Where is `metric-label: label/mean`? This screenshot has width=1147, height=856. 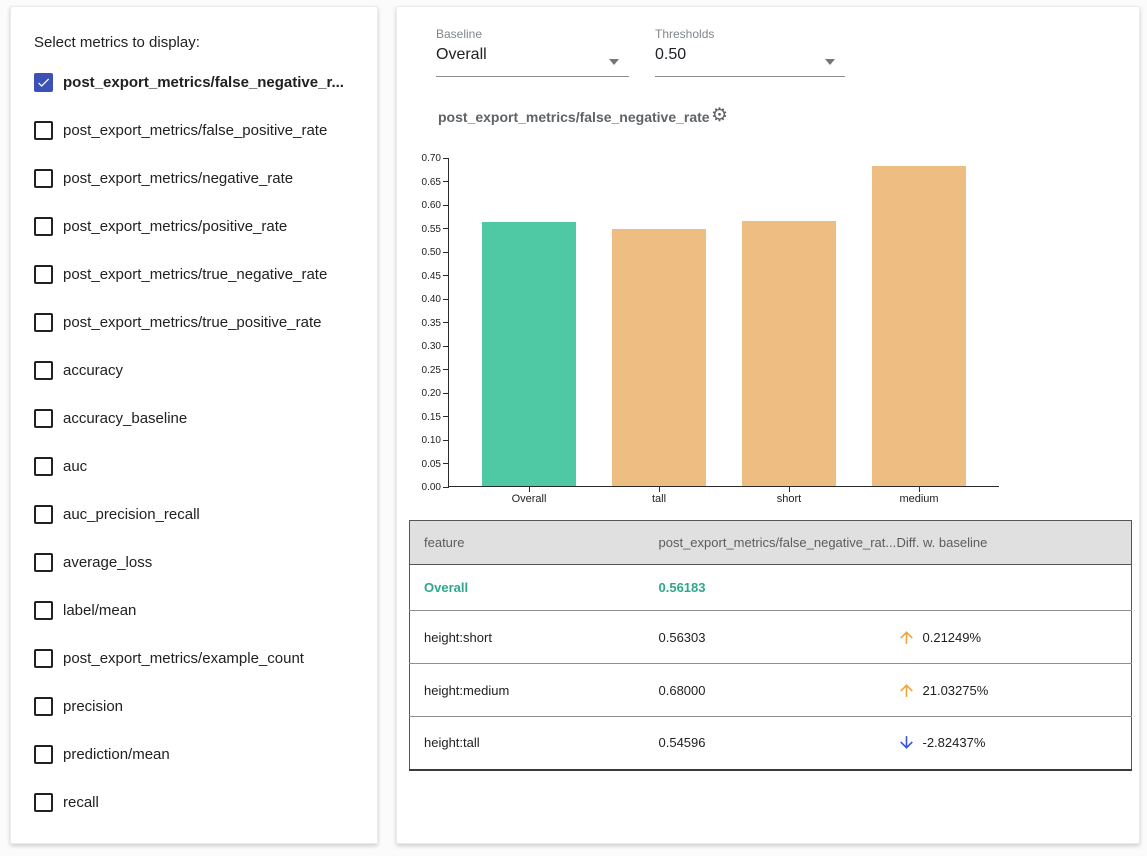
metric-label: label/mean is located at coordinates (100, 610).